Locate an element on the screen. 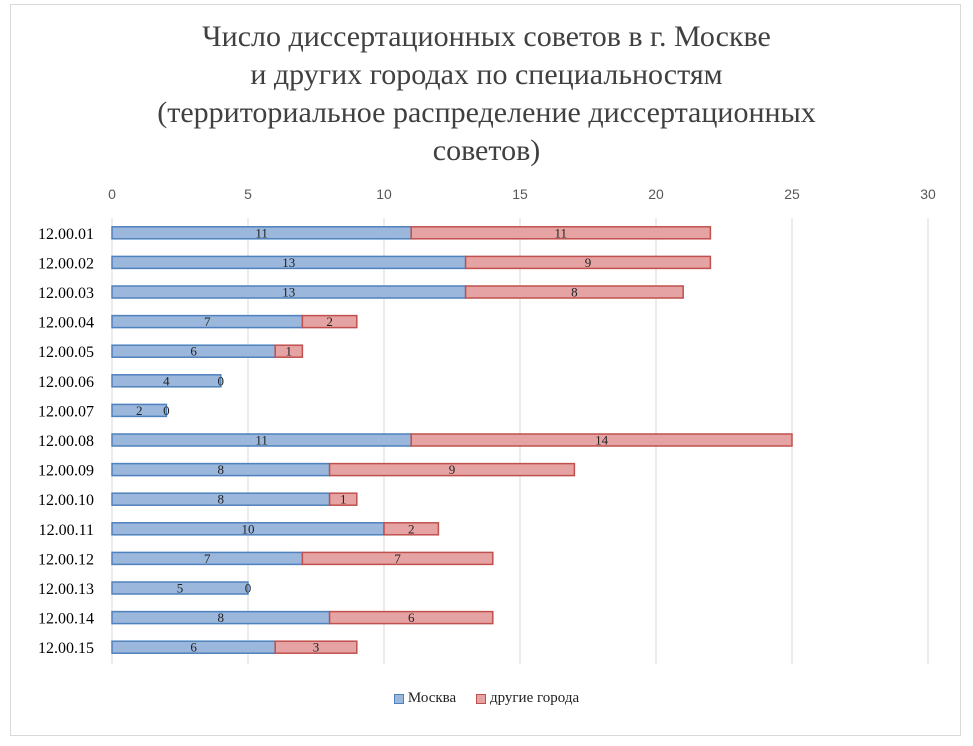 The height and width of the screenshot is (746, 973). category-label: 12.00.14 is located at coordinates (66, 619).